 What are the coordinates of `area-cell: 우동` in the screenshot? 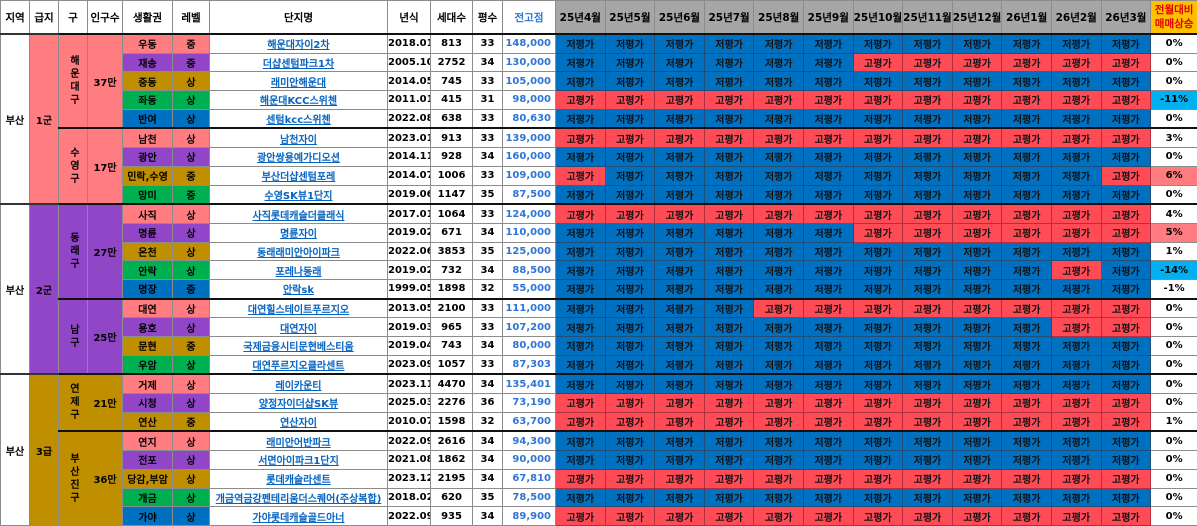 It's located at (148, 43).